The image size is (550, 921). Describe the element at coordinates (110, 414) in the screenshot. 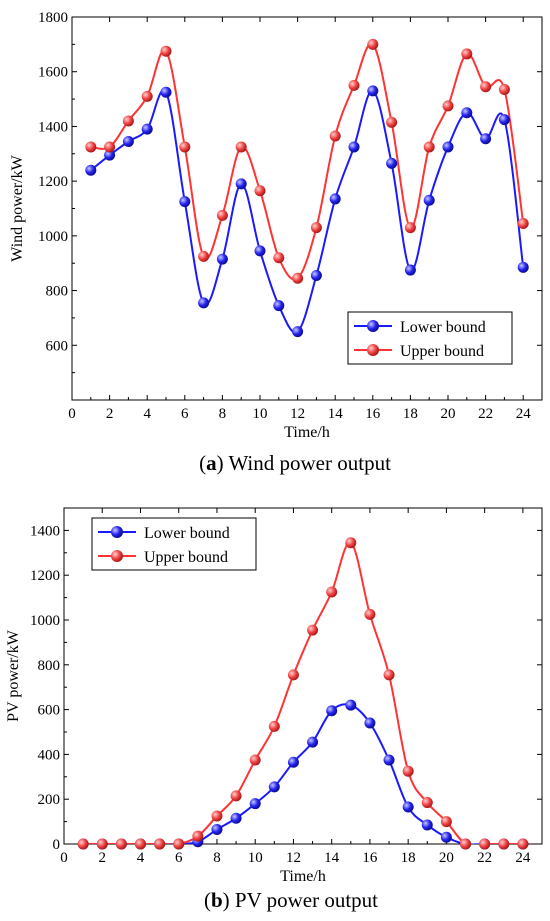

I see `x-tick-label: 2` at that location.